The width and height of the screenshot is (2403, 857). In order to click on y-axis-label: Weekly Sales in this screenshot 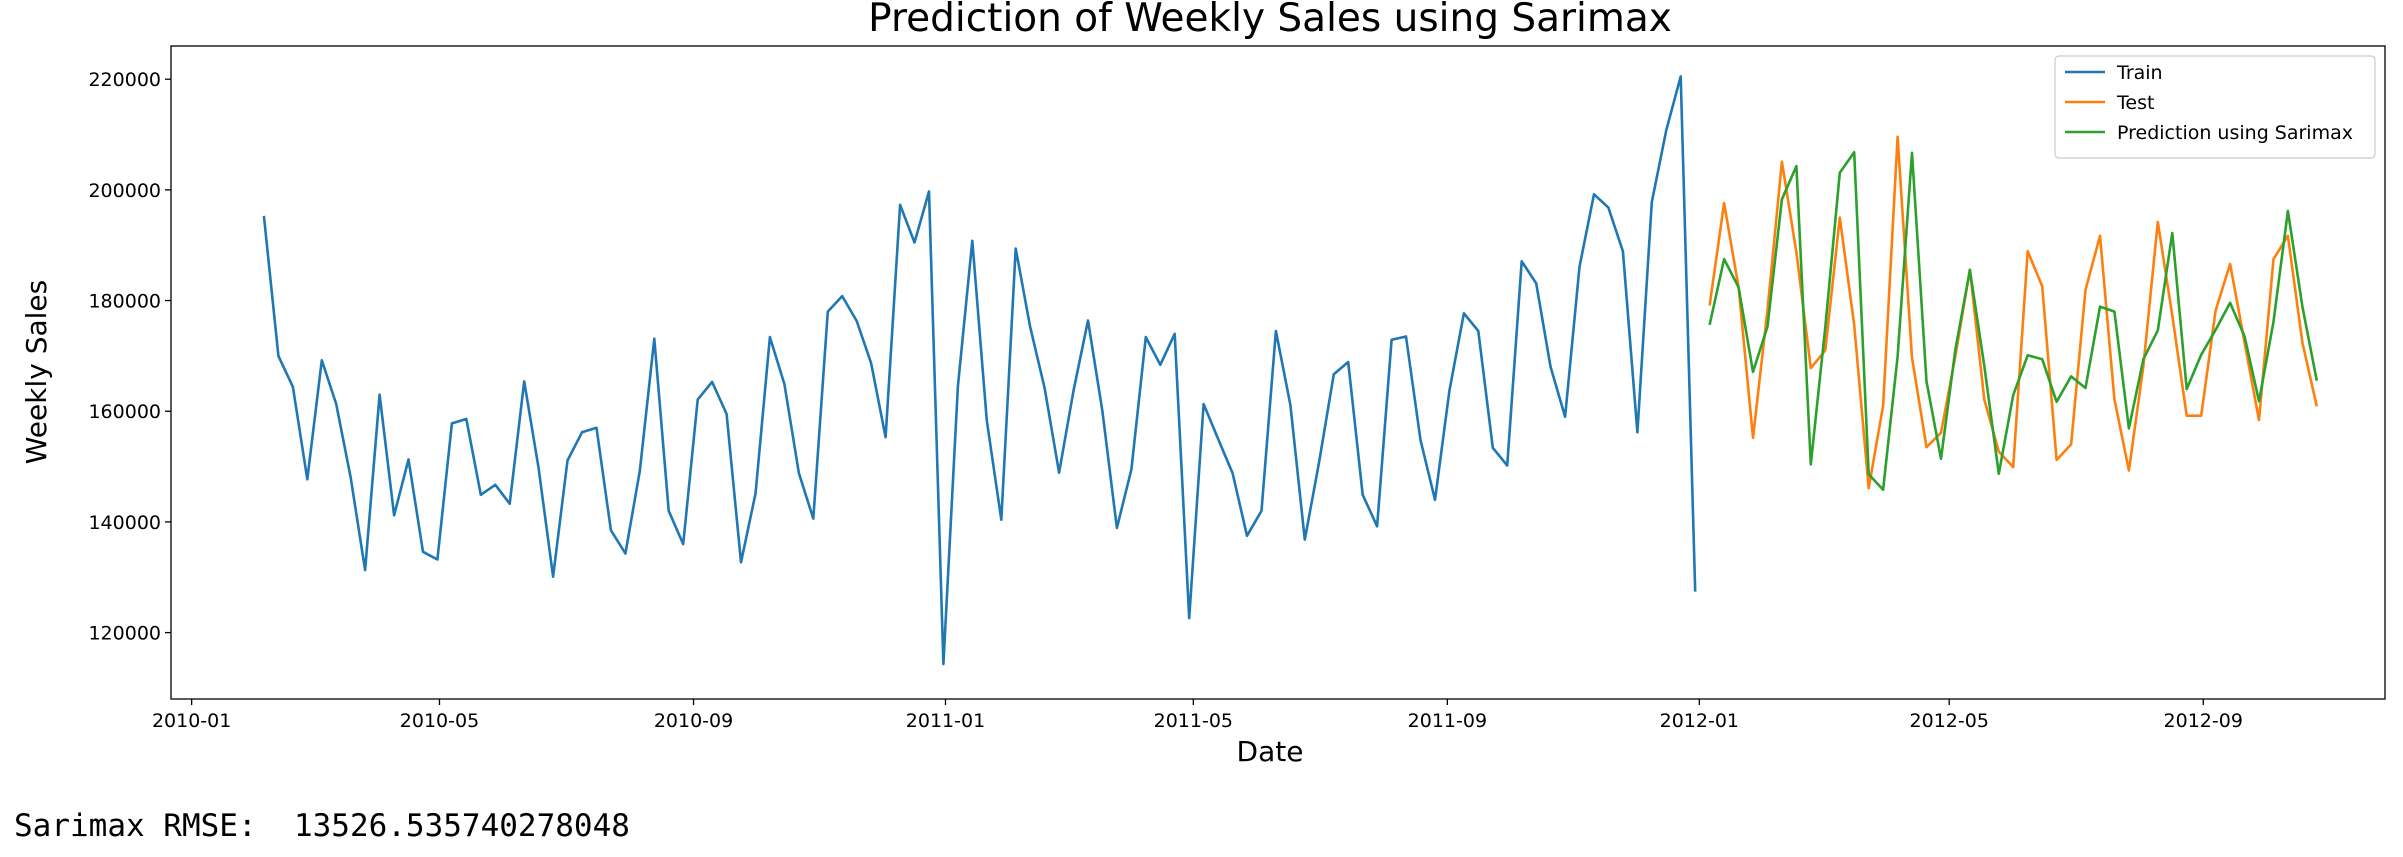, I will do `click(36, 372)`.